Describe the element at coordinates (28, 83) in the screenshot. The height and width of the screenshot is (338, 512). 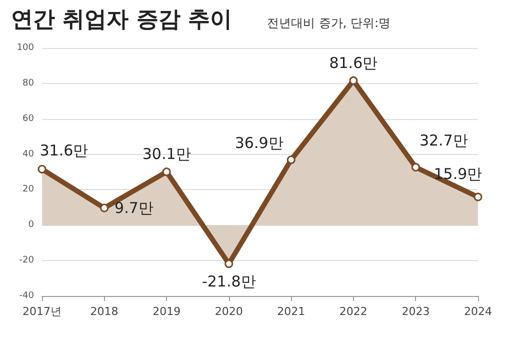
I see `y-tick-label: 80` at that location.